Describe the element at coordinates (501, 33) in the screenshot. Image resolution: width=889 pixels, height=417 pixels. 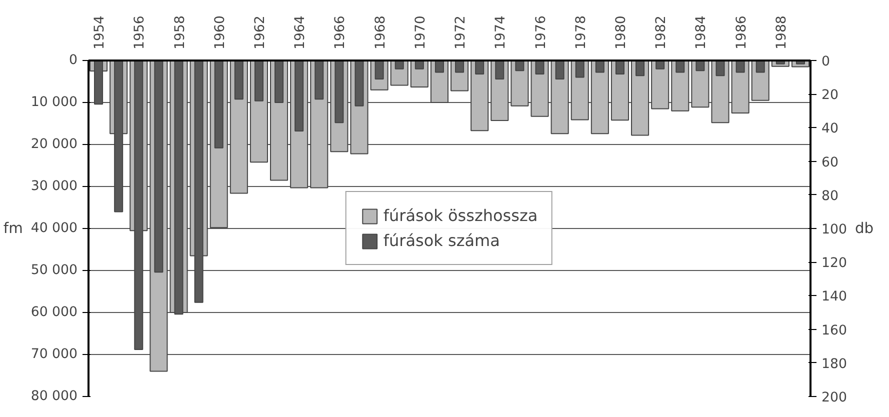
I see `x-tick-label: 1974` at that location.